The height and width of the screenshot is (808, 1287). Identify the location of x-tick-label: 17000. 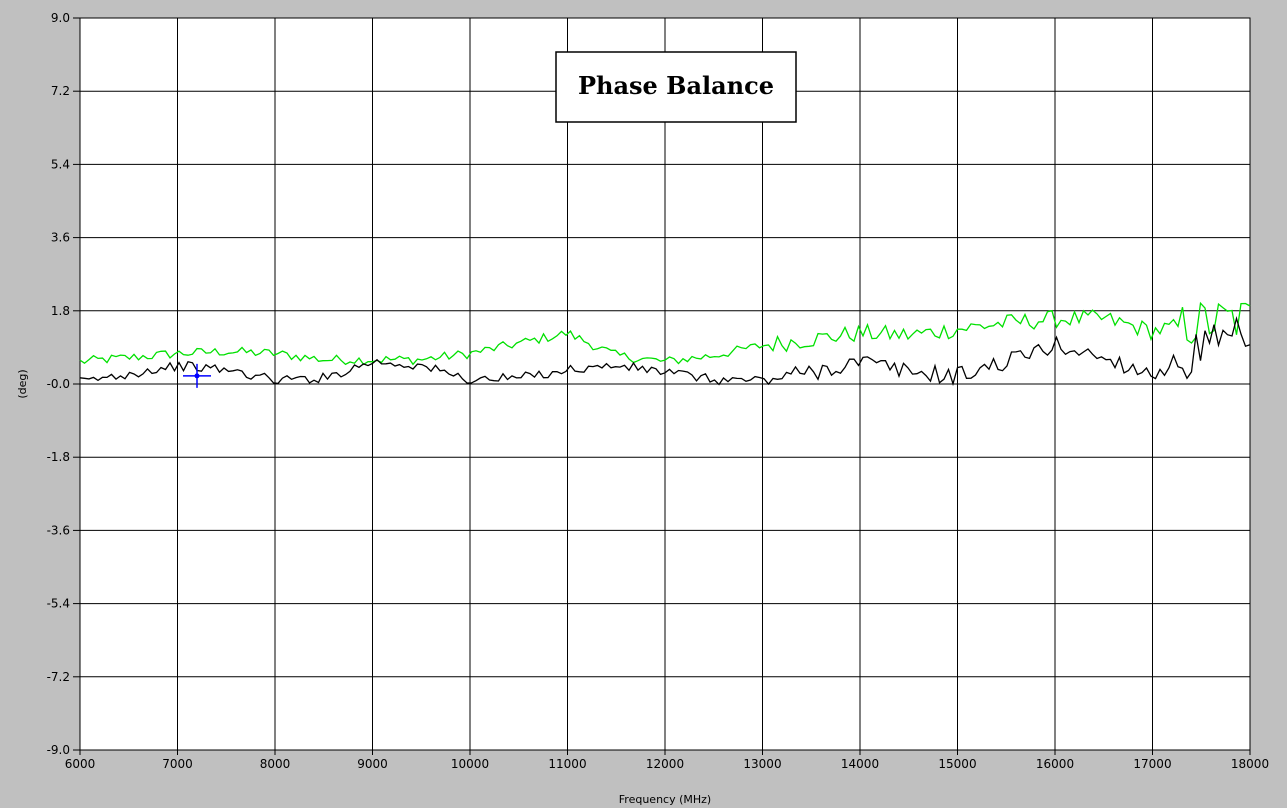
(1152, 764).